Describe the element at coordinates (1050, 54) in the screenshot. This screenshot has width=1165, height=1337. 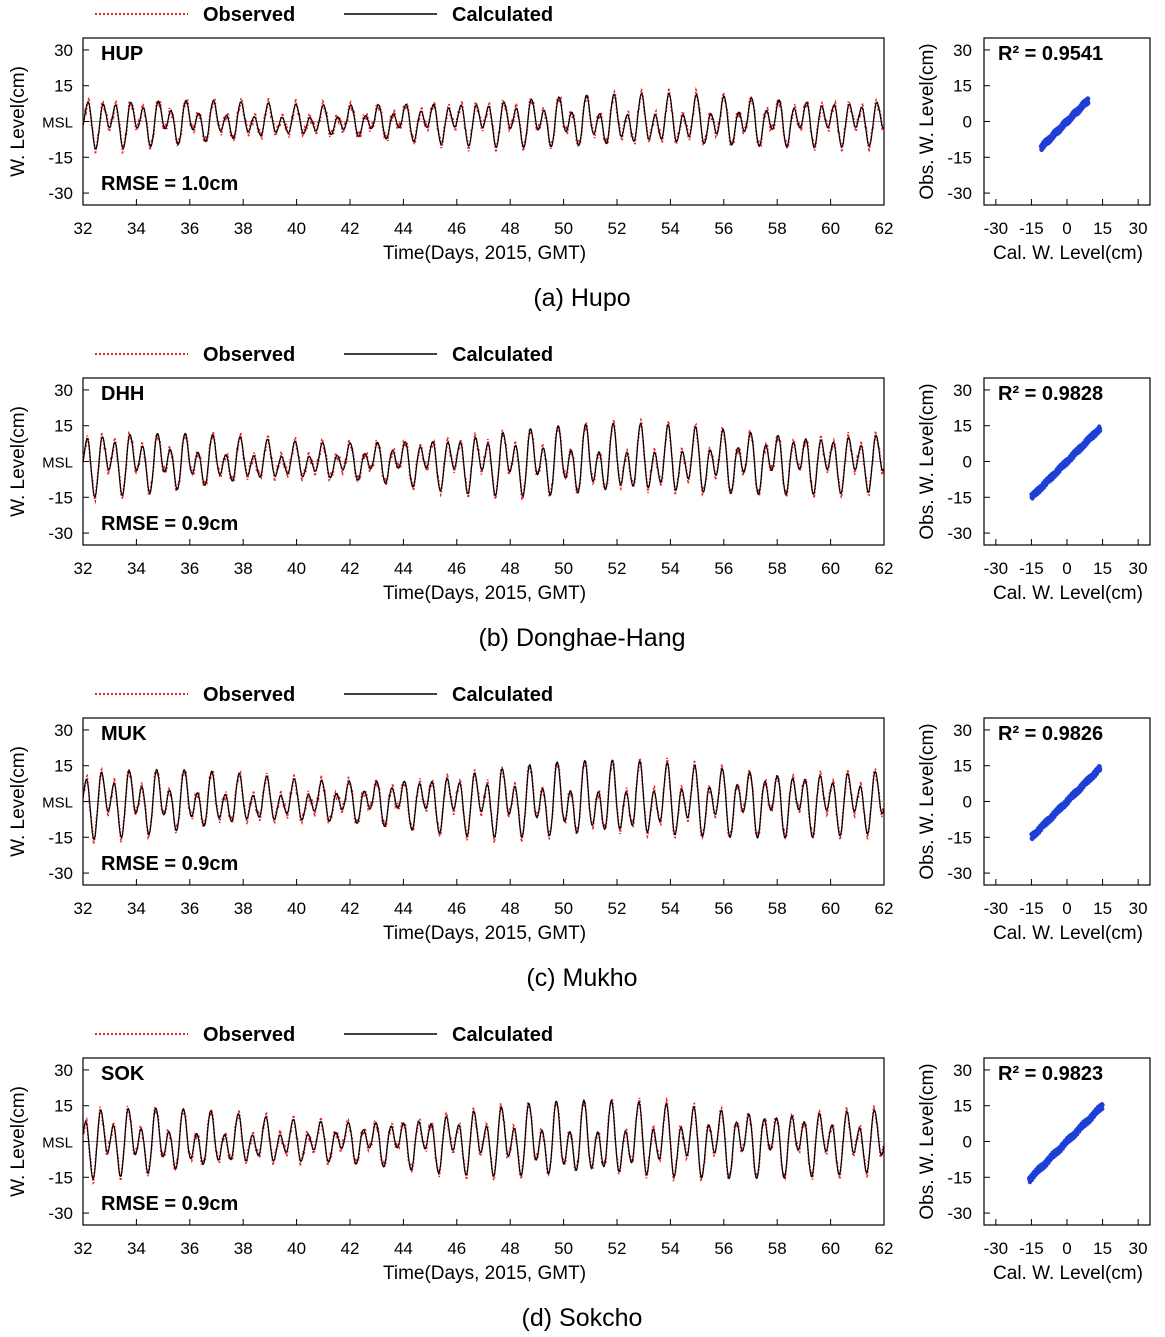
I see `r2-label: R² = 0.9541` at that location.